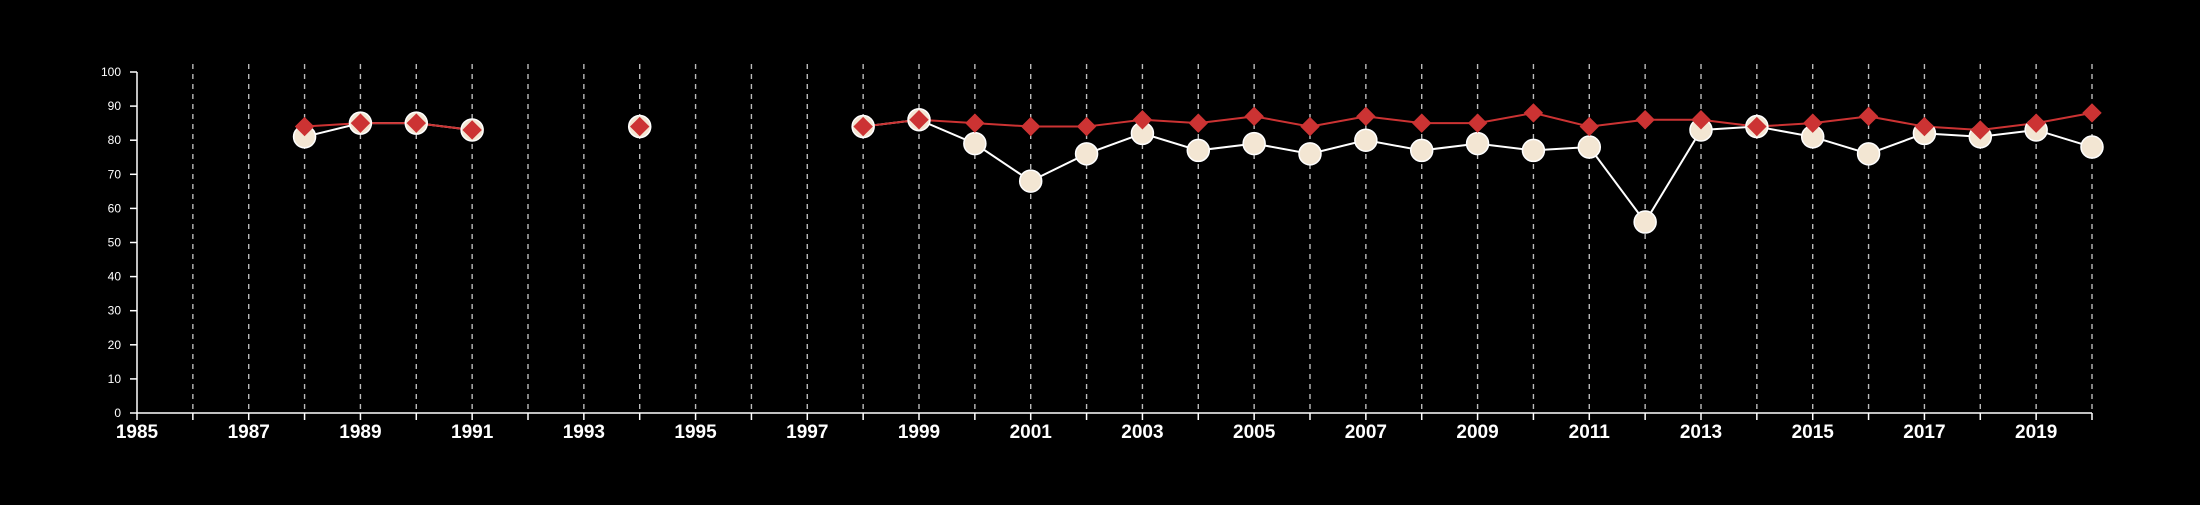 Image resolution: width=2200 pixels, height=505 pixels. Describe the element at coordinates (919, 432) in the screenshot. I see `x-tick-label: 1999` at that location.